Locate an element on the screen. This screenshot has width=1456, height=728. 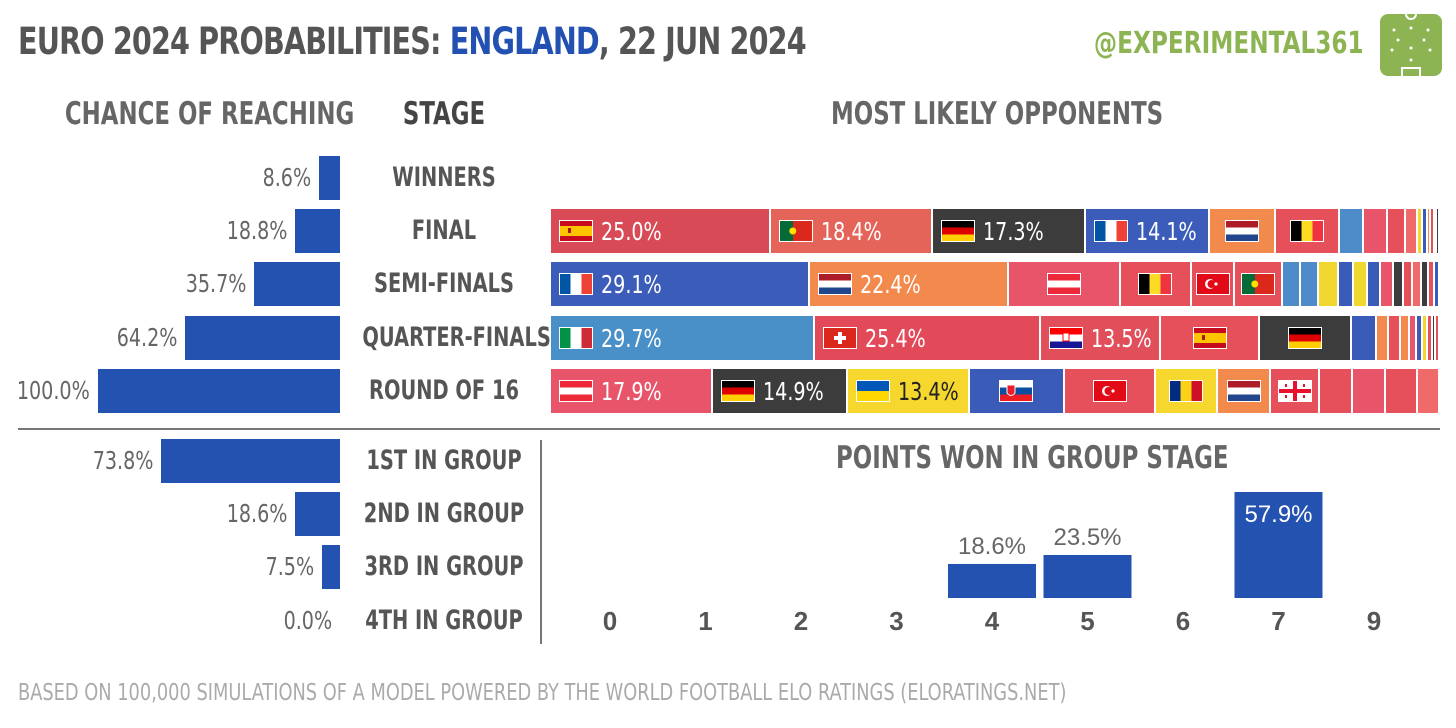
spain-flag-icon is located at coordinates (576, 231).